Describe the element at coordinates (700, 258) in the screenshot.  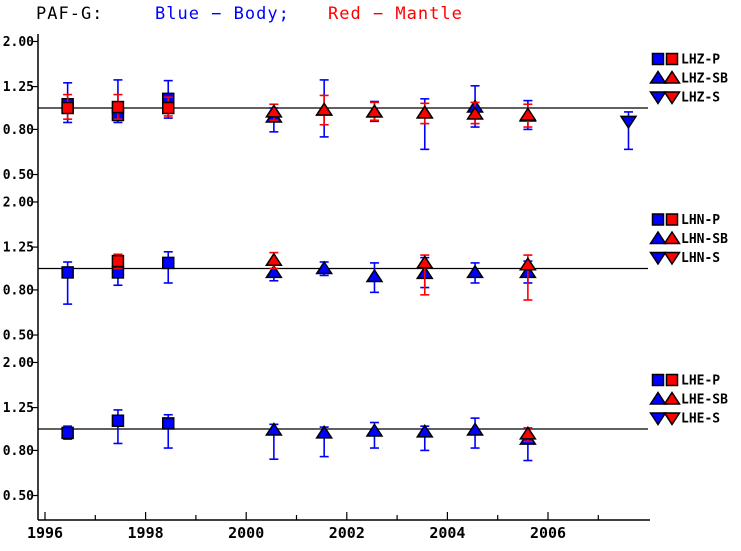
I see `legend-label: LHN-S` at that location.